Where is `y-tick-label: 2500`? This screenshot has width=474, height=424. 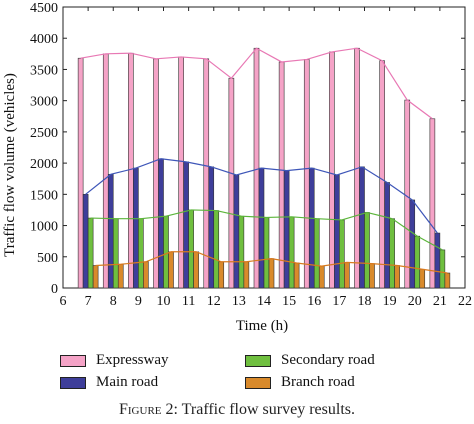 y-tick-label: 2500 is located at coordinates (44, 133).